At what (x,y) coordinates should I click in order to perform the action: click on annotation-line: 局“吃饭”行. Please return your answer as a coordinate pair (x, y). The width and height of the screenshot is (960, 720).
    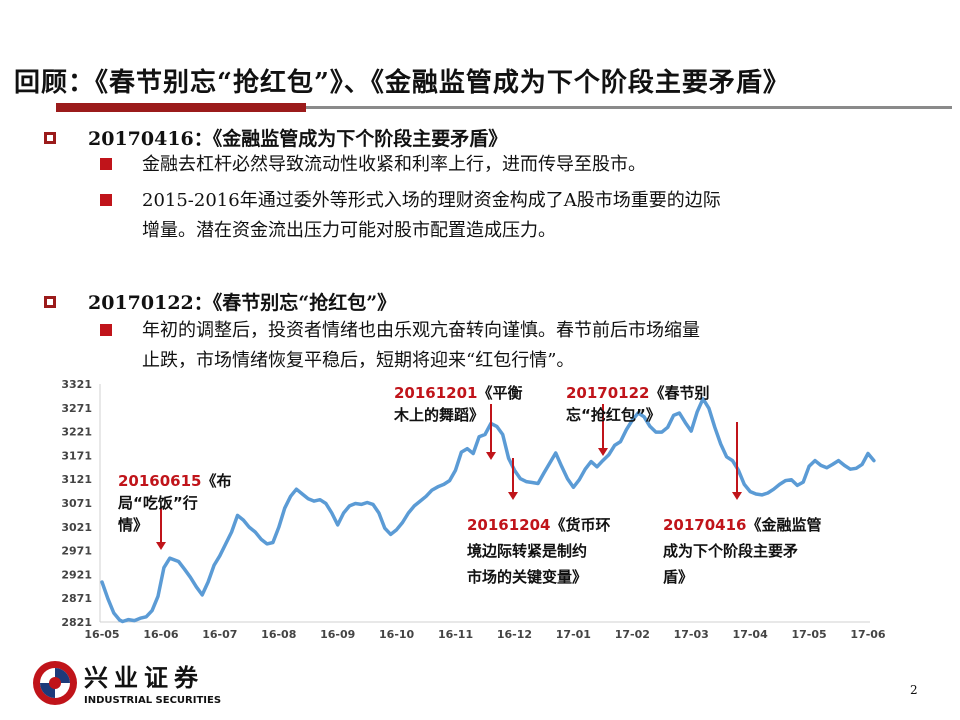
    Looking at the image, I should click on (157, 503).